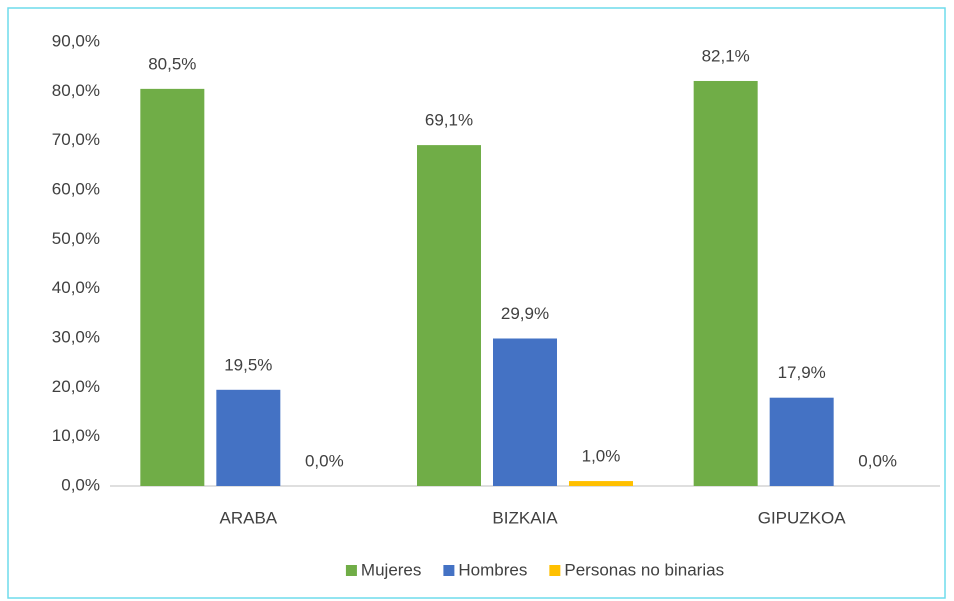 Image resolution: width=954 pixels, height=601 pixels. Describe the element at coordinates (726, 55) in the screenshot. I see `value-label: 82,1%` at that location.